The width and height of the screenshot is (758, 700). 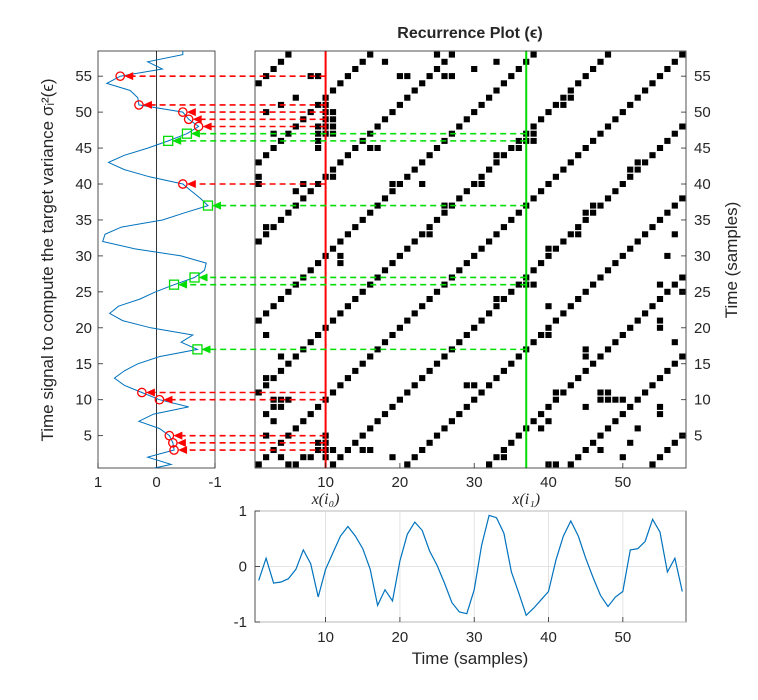 I want to click on rotated-signal-x-ticks: 1 0 -1, so click(x=158, y=477).